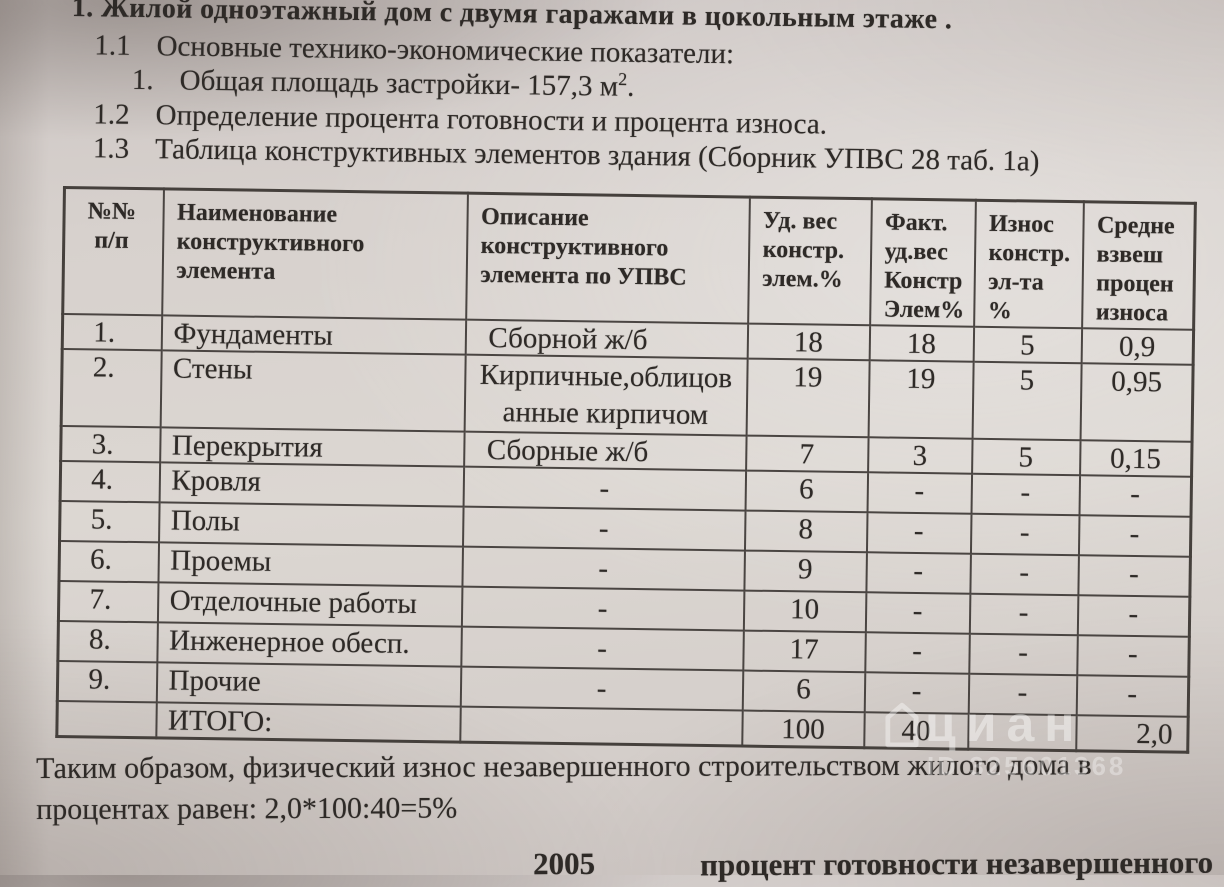 This screenshot has width=1224, height=887. I want to click on cell: 3., so click(110, 444).